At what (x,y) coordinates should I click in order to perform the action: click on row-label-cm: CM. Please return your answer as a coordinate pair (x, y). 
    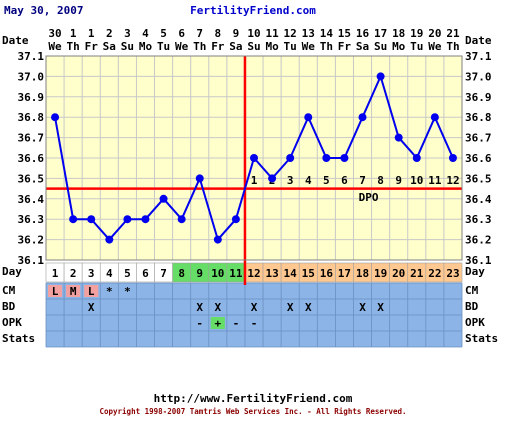
    Looking at the image, I should click on (9, 290).